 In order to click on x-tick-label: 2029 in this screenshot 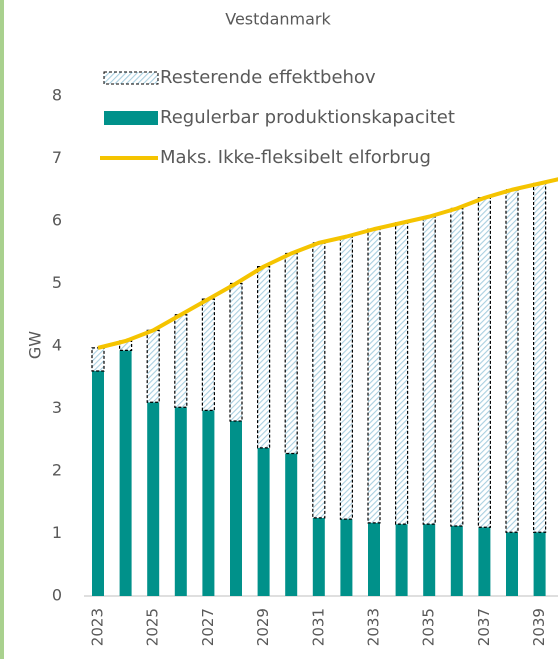, I will do `click(263, 627)`.